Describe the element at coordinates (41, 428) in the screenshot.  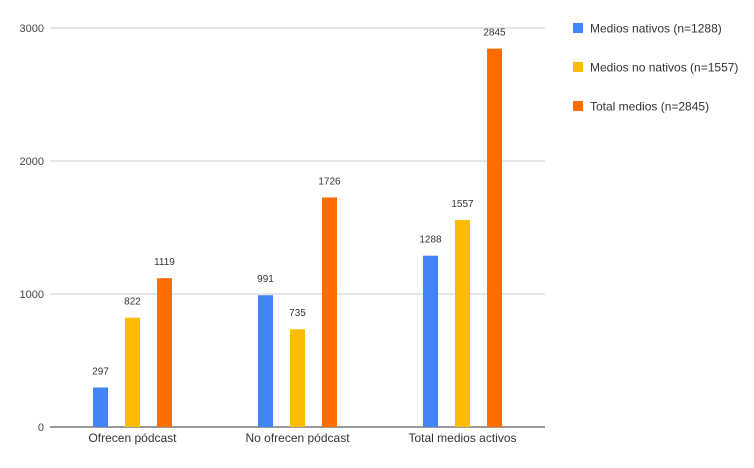
I see `y-tick-label: 0` at that location.